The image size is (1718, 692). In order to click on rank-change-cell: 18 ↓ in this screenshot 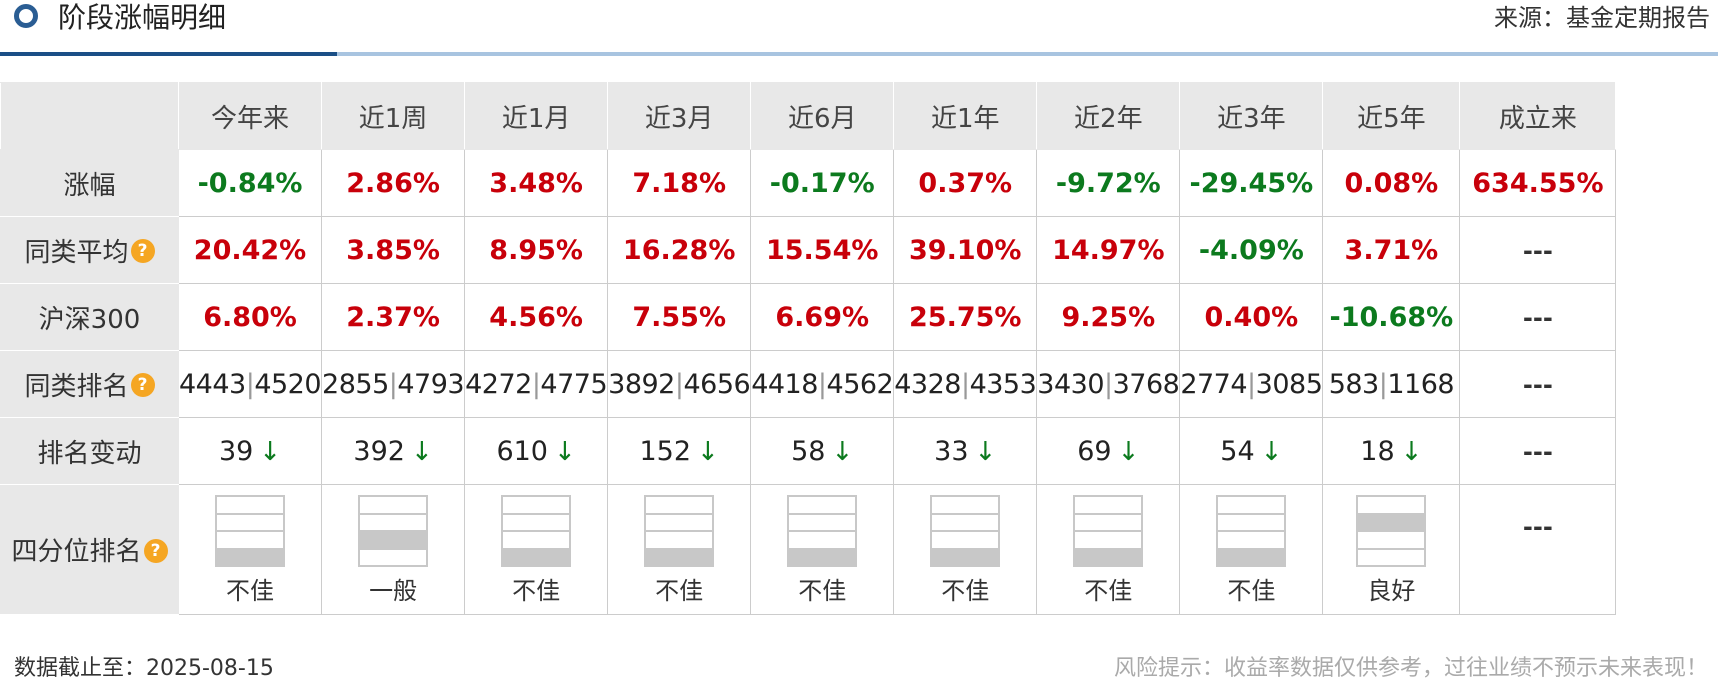, I will do `click(1391, 451)`.